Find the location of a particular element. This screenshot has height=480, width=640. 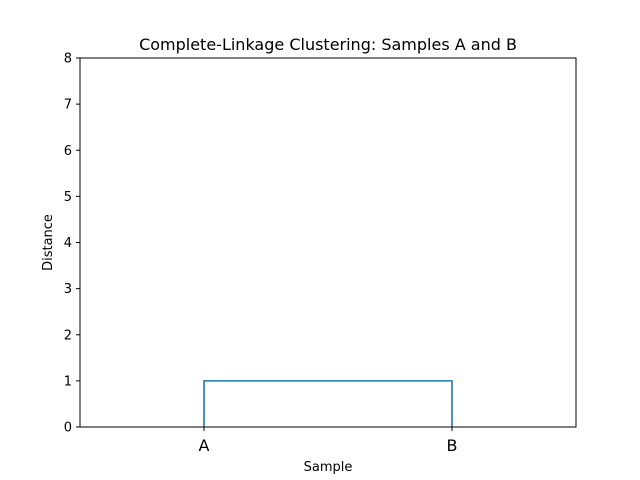

y-tick-label: 0 is located at coordinates (68, 428).